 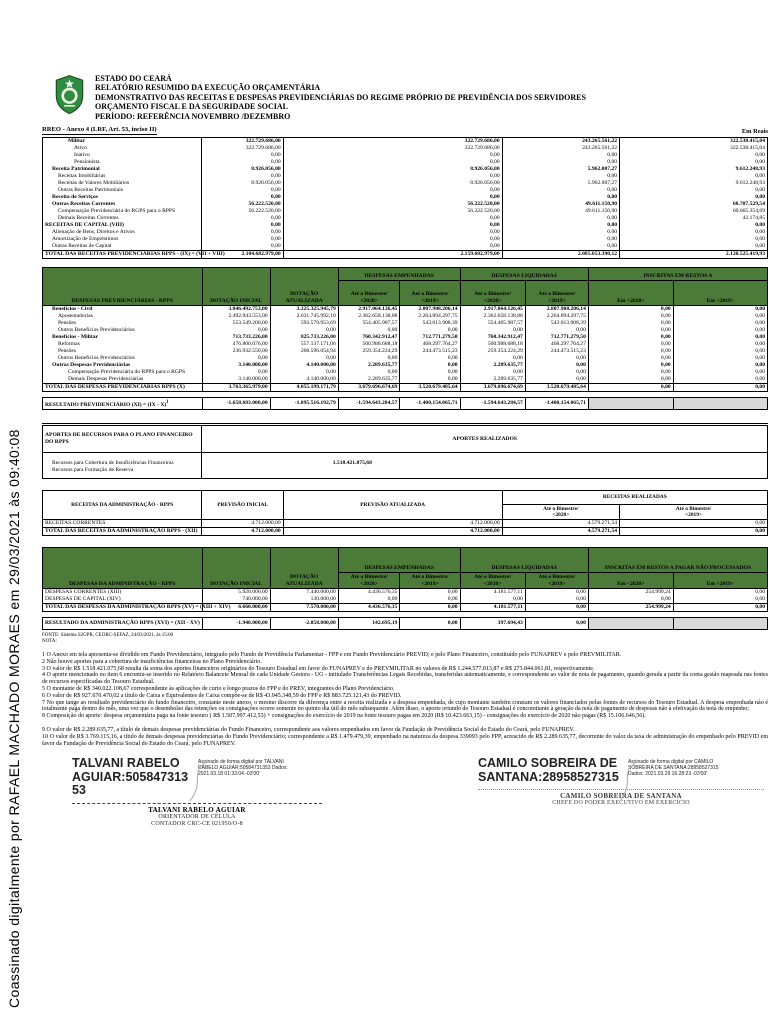 I want to click on row-label: DESPESAS DE CAPITAL (XIV), so click(x=83, y=599).